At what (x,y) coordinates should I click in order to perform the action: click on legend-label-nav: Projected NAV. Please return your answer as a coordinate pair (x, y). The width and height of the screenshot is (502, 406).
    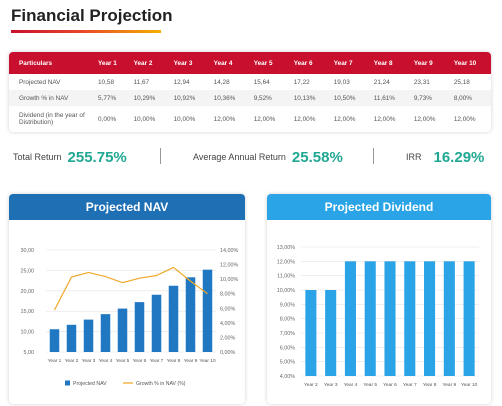
    Looking at the image, I should click on (90, 384).